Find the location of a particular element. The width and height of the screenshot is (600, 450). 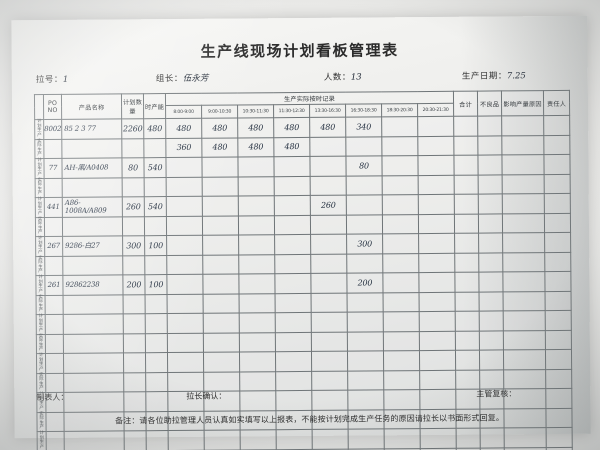

cell-product-name: 92862238 is located at coordinates (93, 284).